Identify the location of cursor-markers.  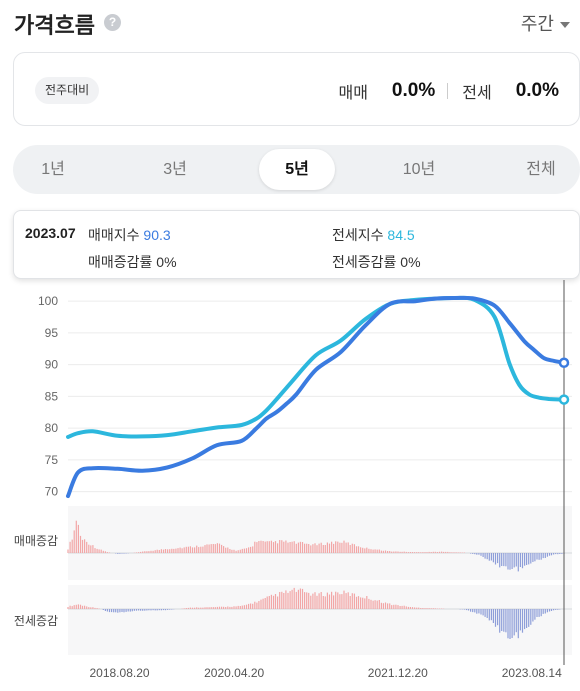
(564, 381).